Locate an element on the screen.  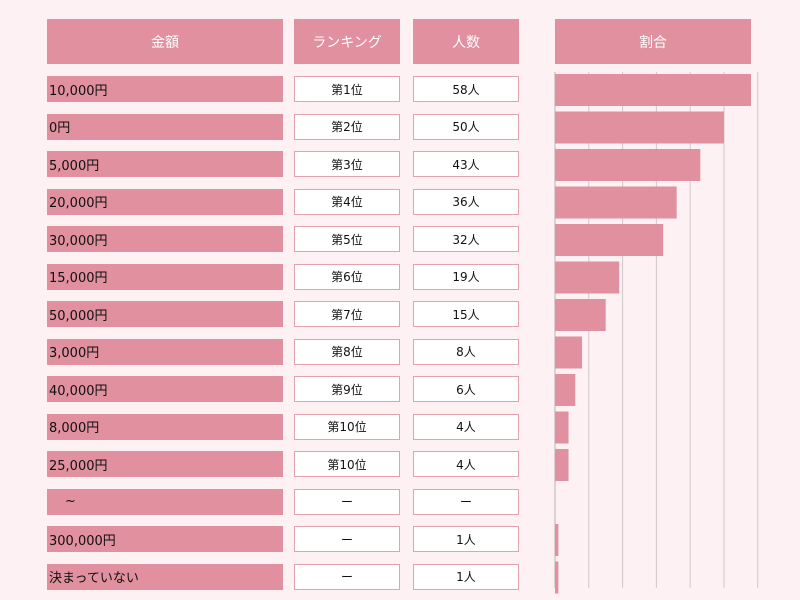
header-amount: 金額 is located at coordinates (165, 41).